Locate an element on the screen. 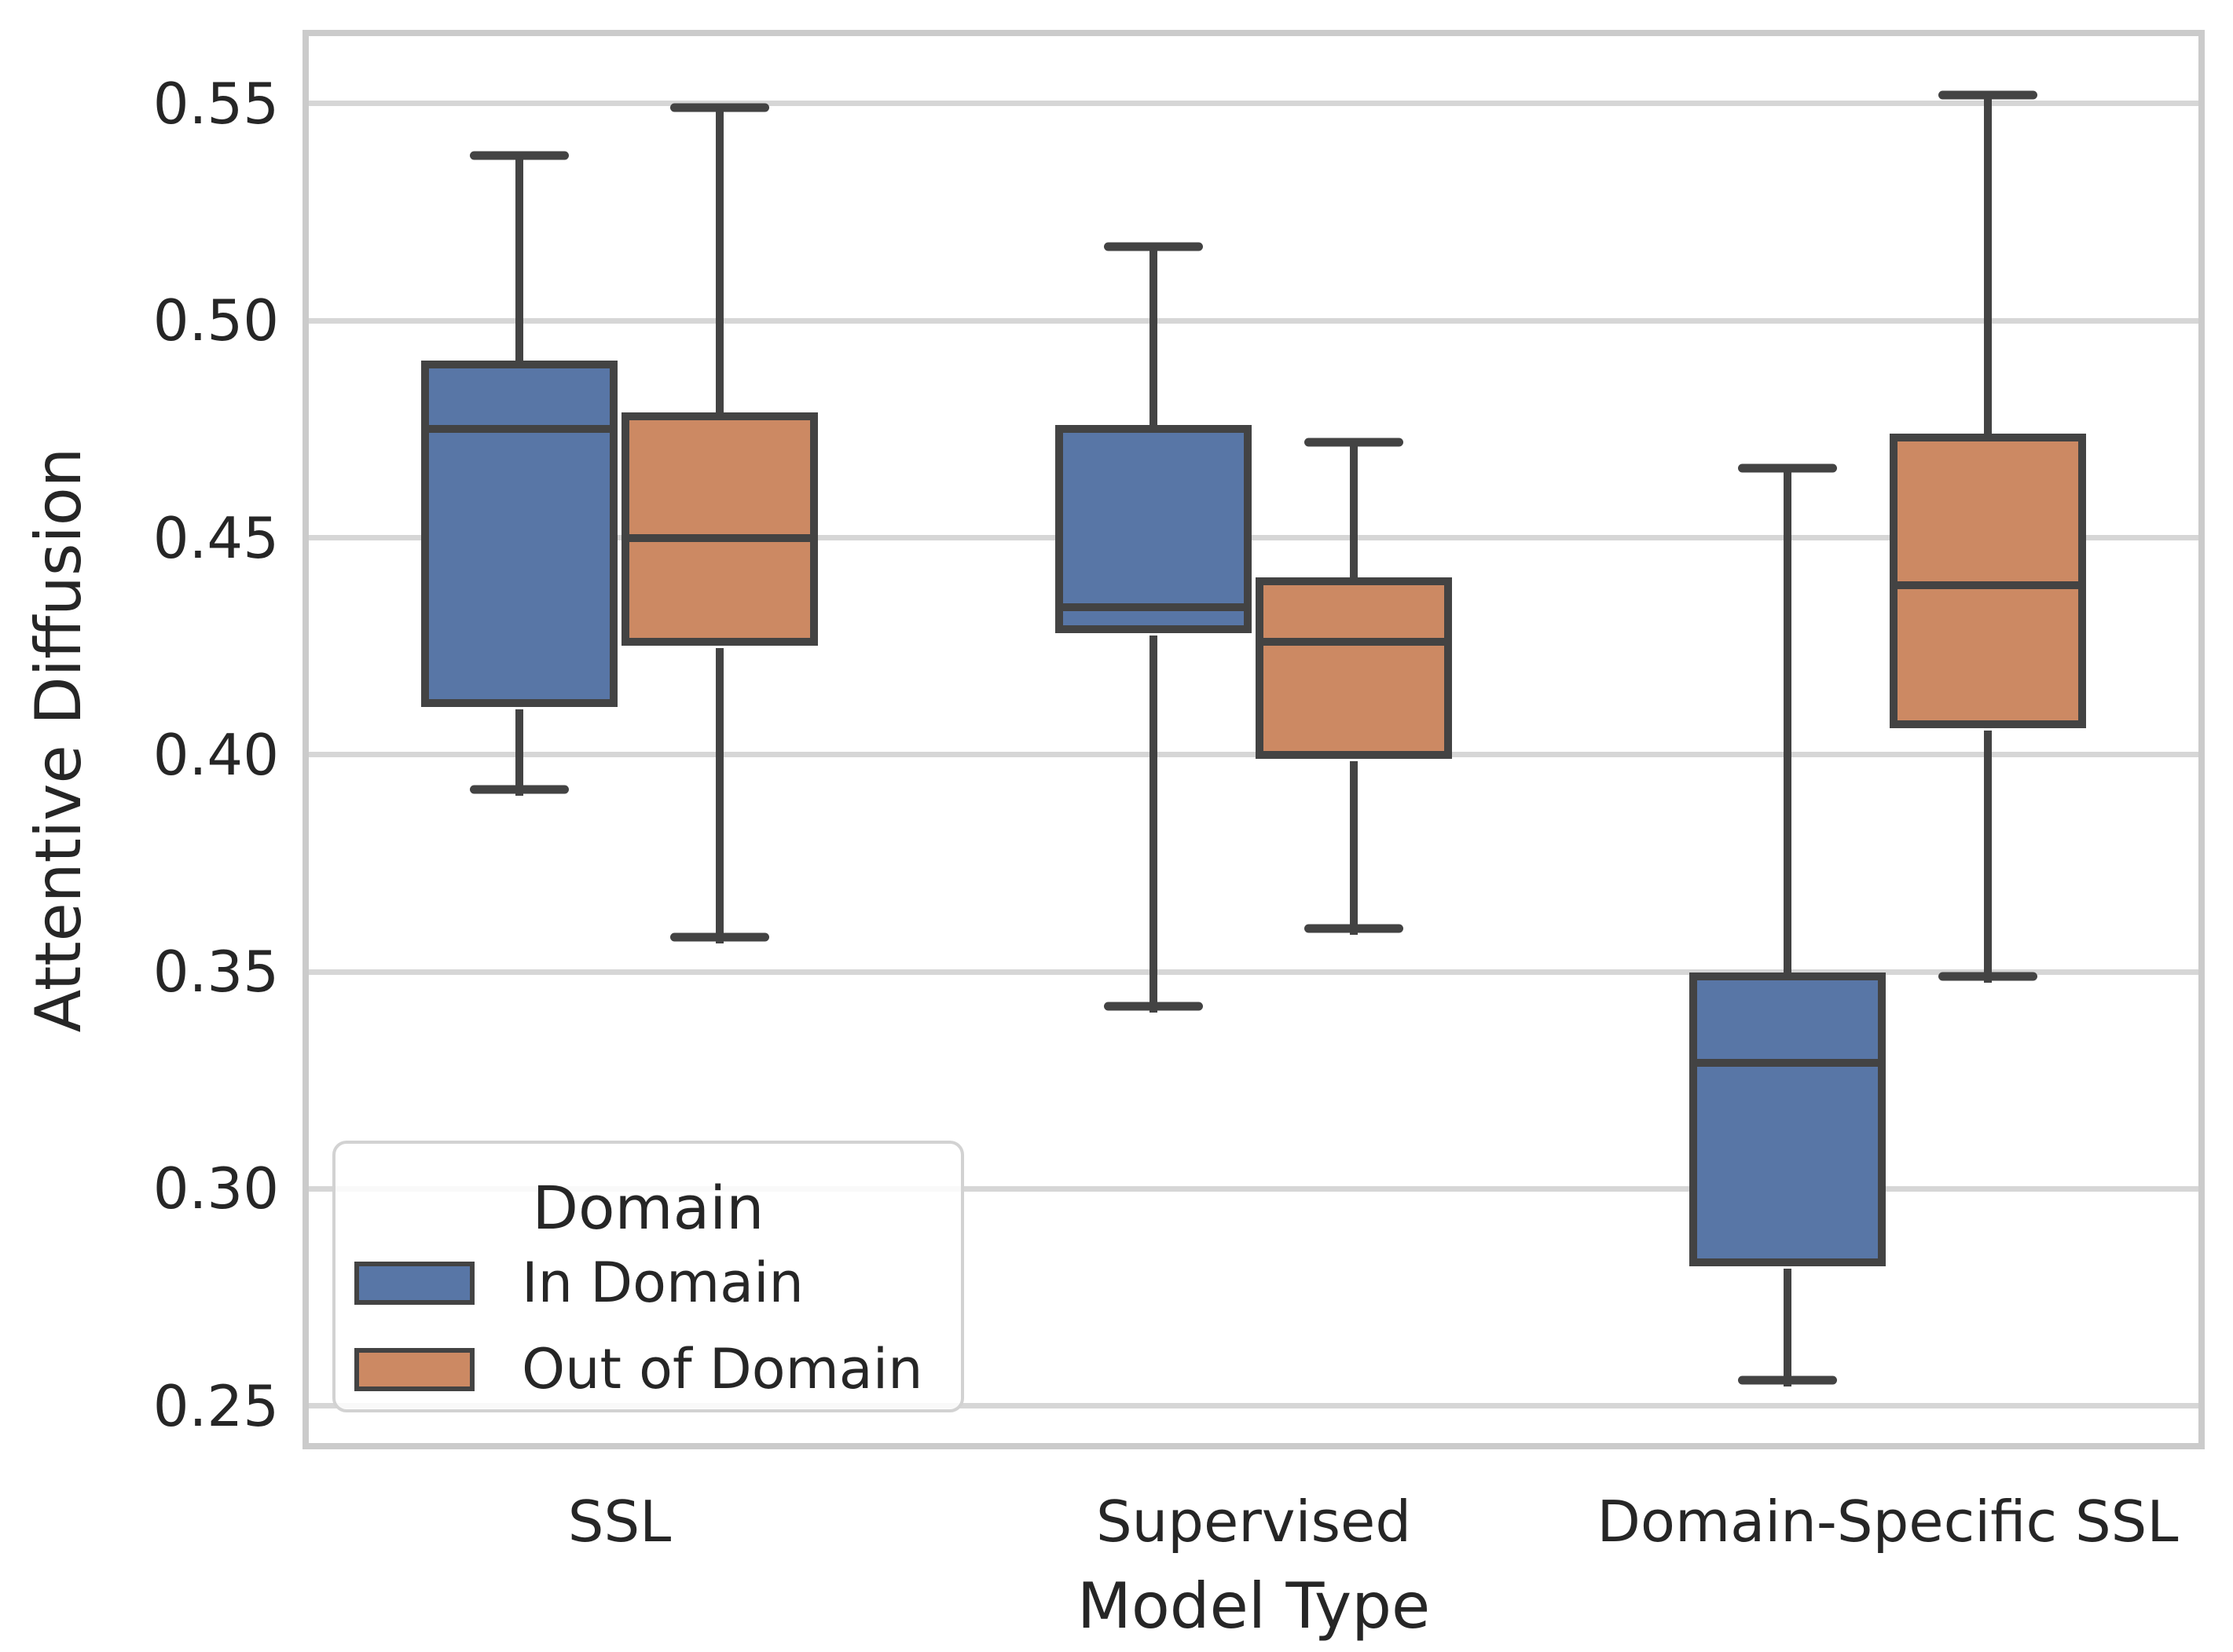  y-tick-label: 0.40 is located at coordinates (215, 754).